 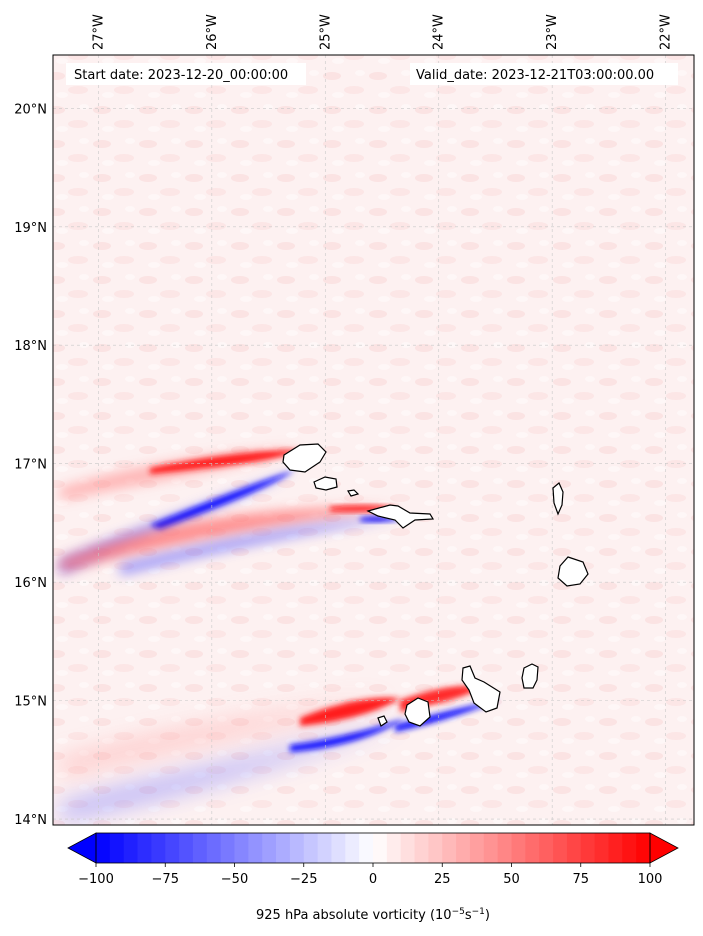 I want to click on colorbar-label-mid: s, so click(x=468, y=915).